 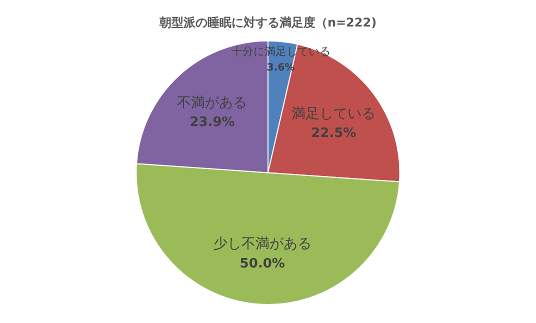 What do you see at coordinates (262, 244) in the screenshot?
I see `slice-label: 少し不満がある` at bounding box center [262, 244].